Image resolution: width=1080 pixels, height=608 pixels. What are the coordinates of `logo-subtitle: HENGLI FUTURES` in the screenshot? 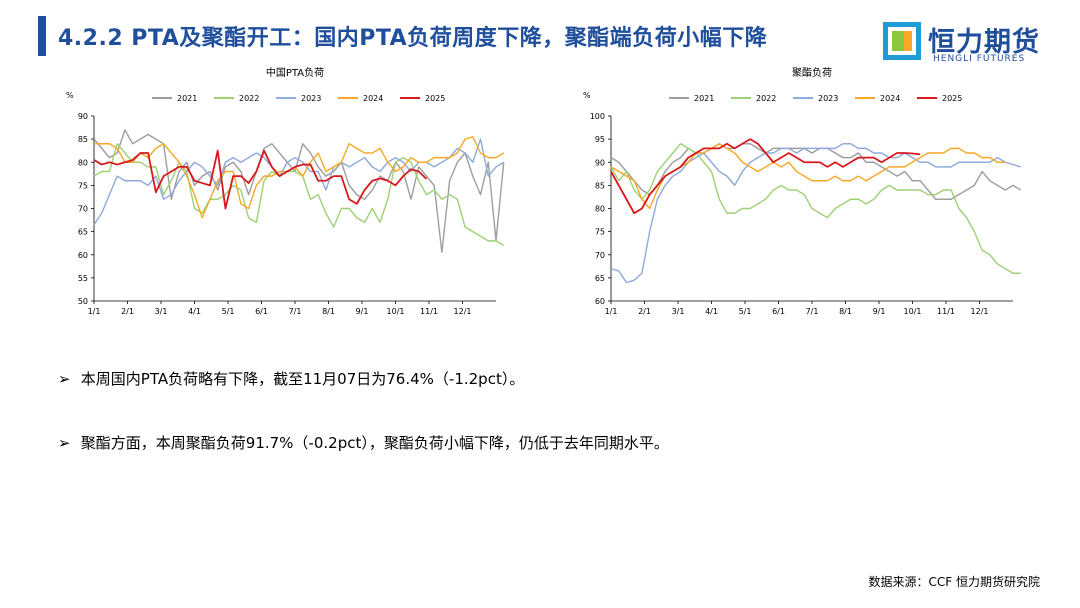 It's located at (979, 58).